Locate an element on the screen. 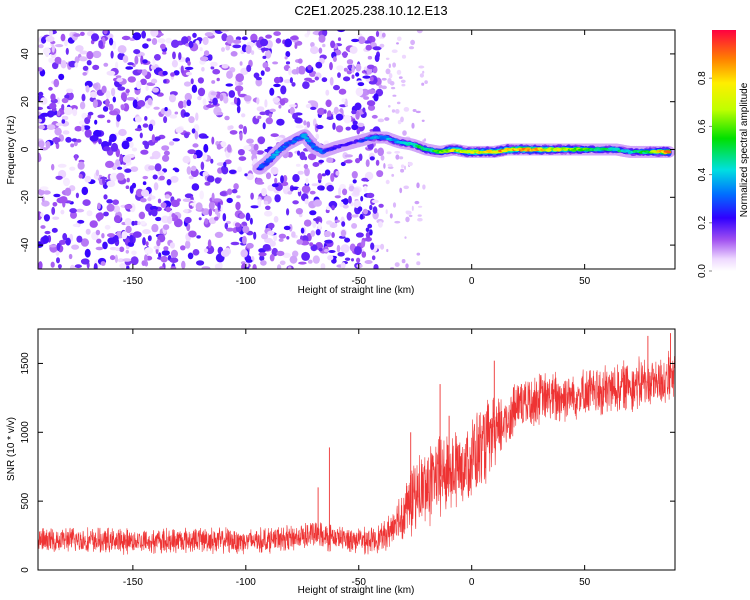  colorbar-label: Normalized spectral amplitude is located at coordinates (744, 149).